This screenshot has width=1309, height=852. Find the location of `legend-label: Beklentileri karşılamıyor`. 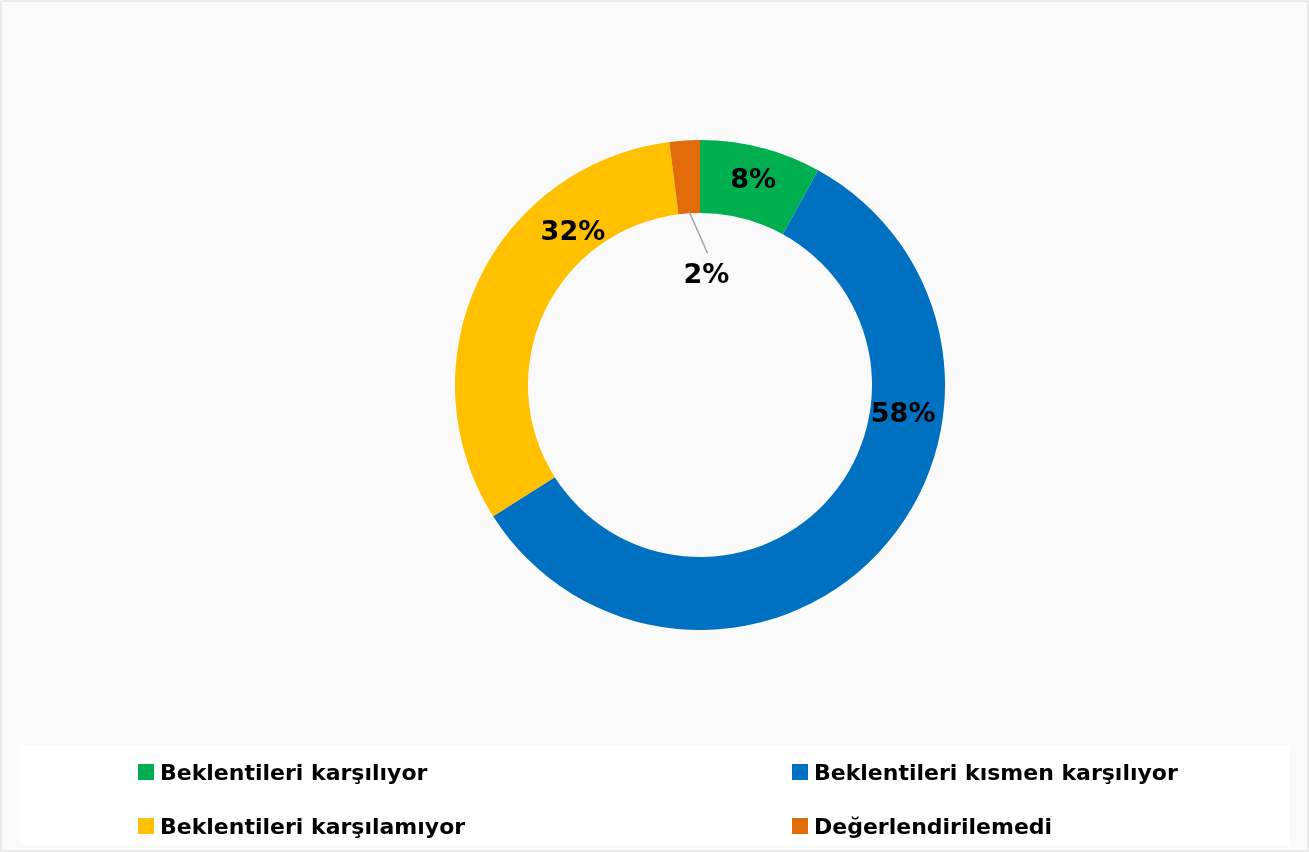

legend-label: Beklentileri karşılamıyor is located at coordinates (313, 826).